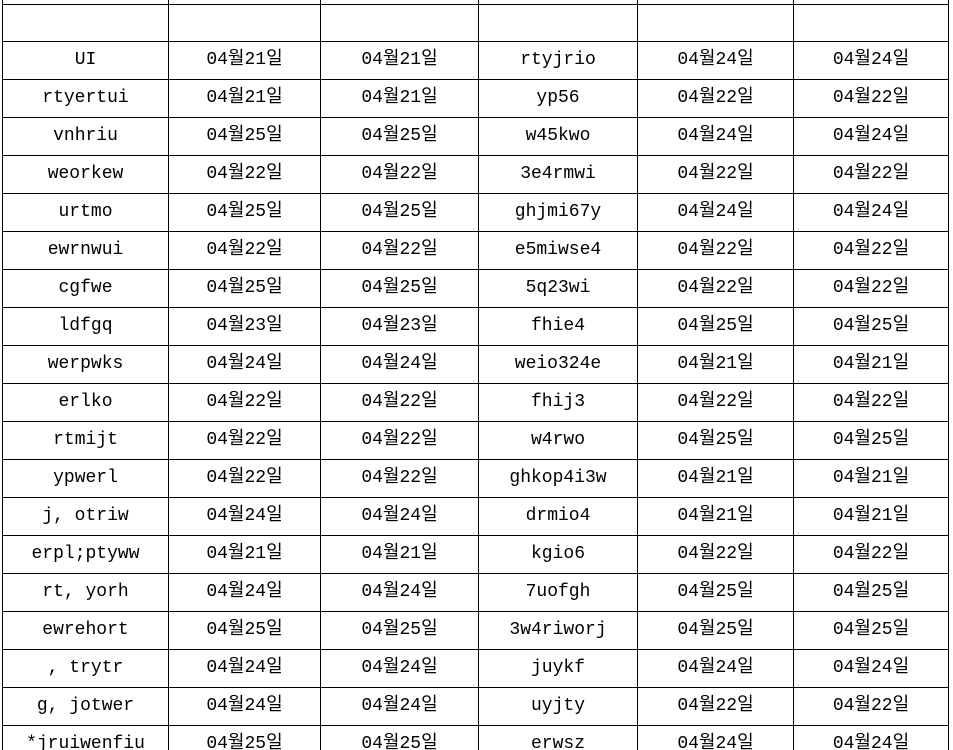  I want to click on name-cell: ewrehort, so click(85, 630).